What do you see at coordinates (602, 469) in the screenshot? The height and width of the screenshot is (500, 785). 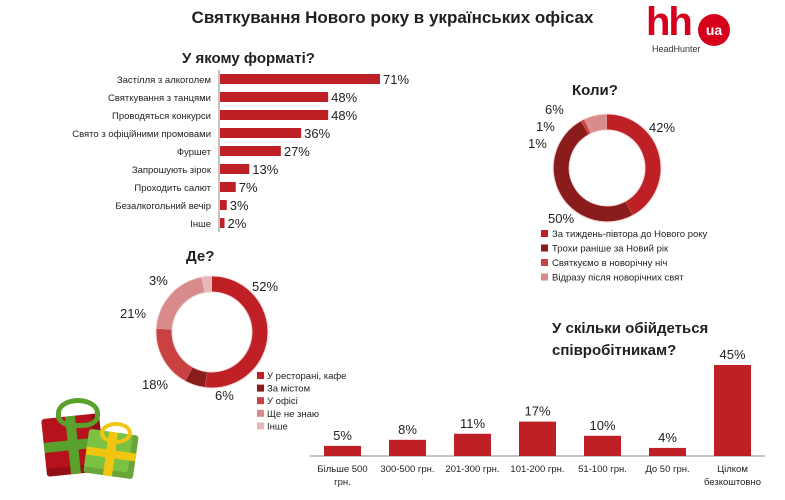 I see `cost-category-label: 51-100 грн.` at bounding box center [602, 469].